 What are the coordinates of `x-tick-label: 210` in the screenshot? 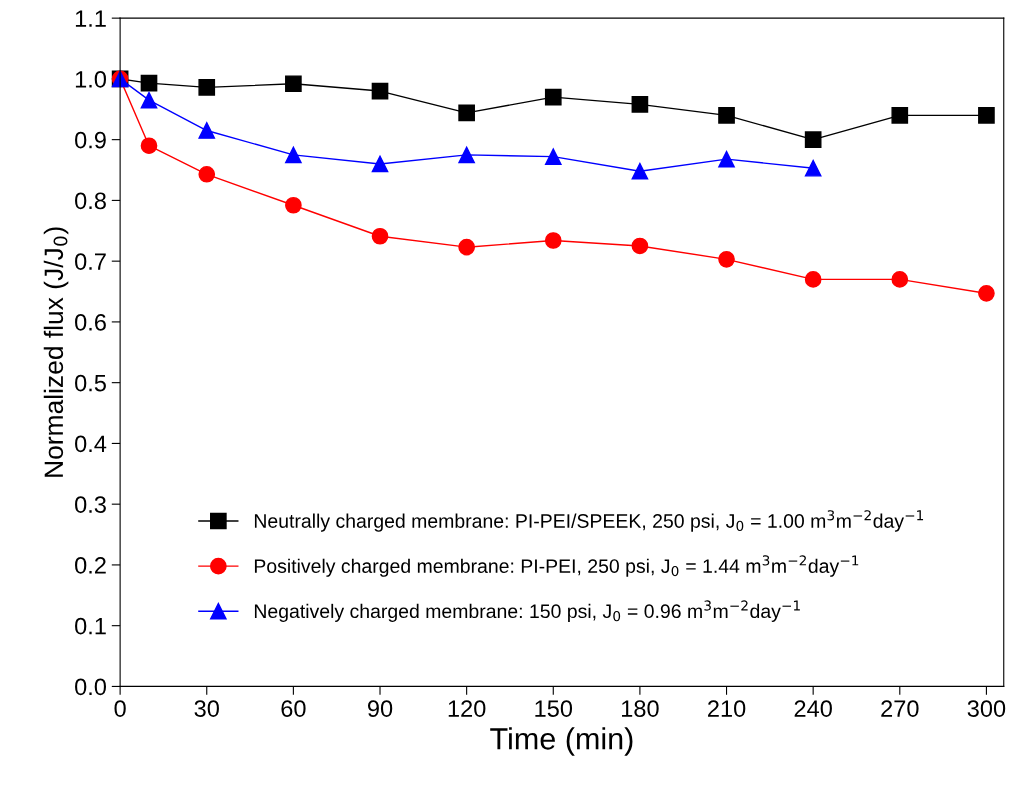 It's located at (727, 708).